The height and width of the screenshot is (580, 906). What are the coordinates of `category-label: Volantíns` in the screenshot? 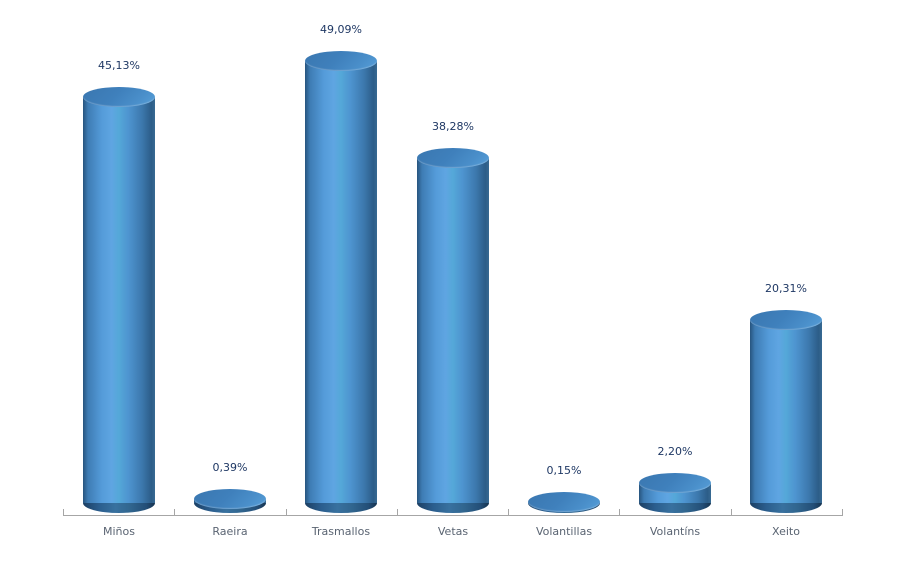 It's located at (675, 531).